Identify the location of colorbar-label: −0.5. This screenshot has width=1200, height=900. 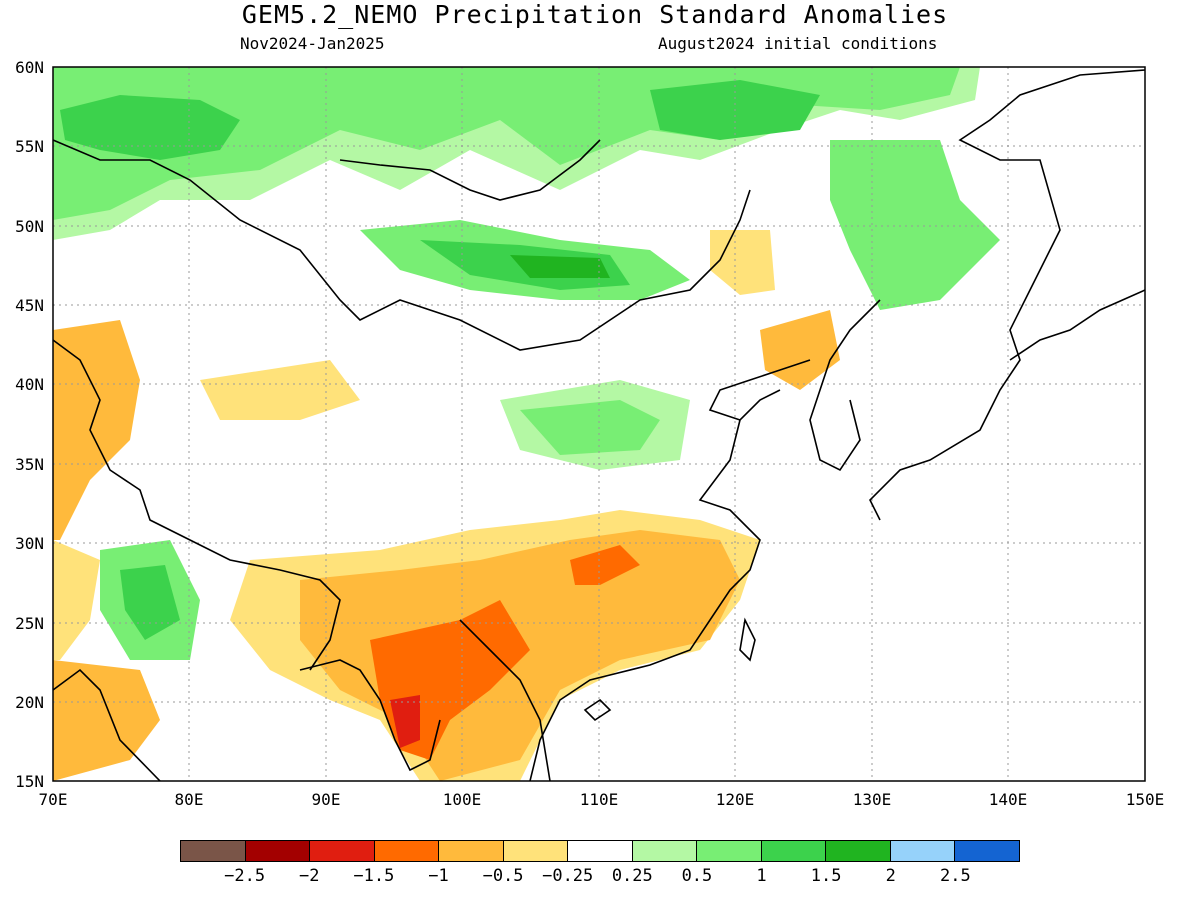
(503, 876).